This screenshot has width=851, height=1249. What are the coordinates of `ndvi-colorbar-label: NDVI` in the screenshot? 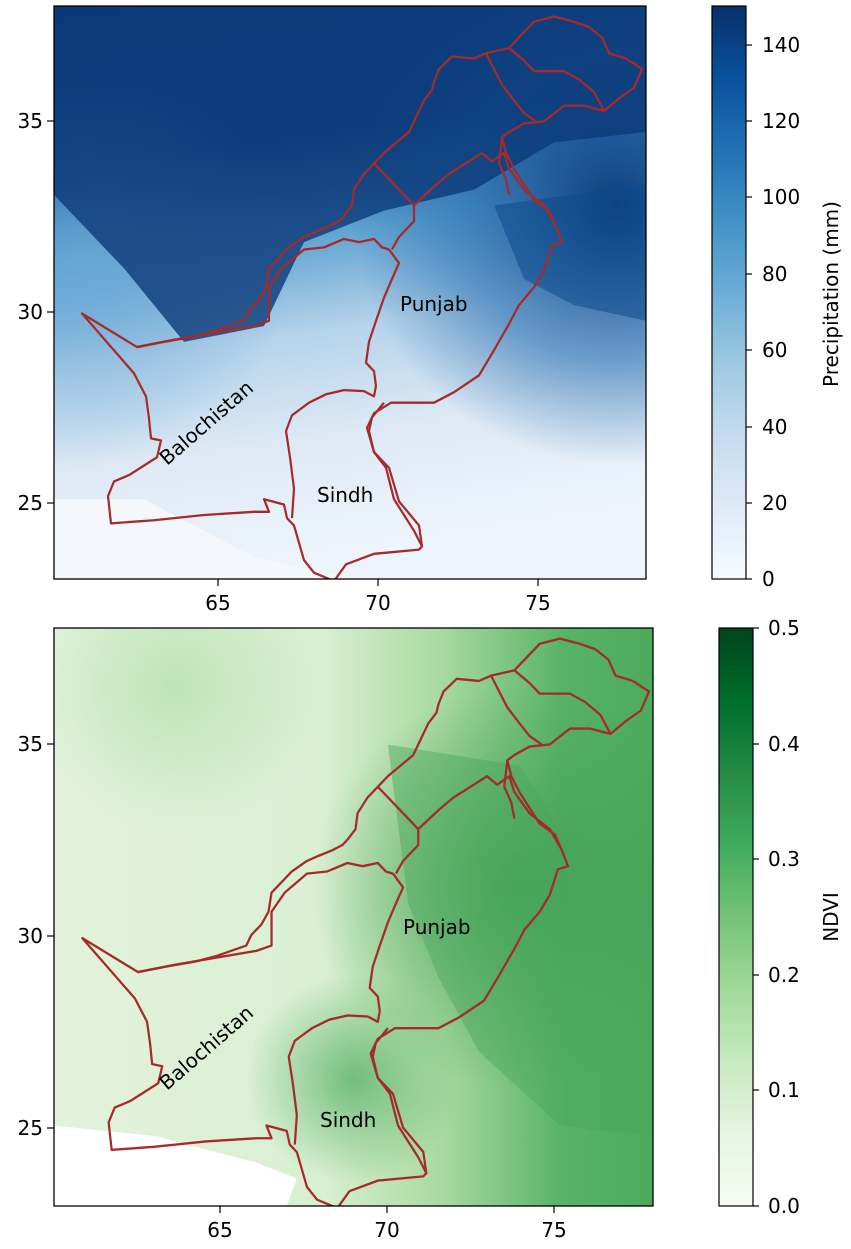 It's located at (831, 917).